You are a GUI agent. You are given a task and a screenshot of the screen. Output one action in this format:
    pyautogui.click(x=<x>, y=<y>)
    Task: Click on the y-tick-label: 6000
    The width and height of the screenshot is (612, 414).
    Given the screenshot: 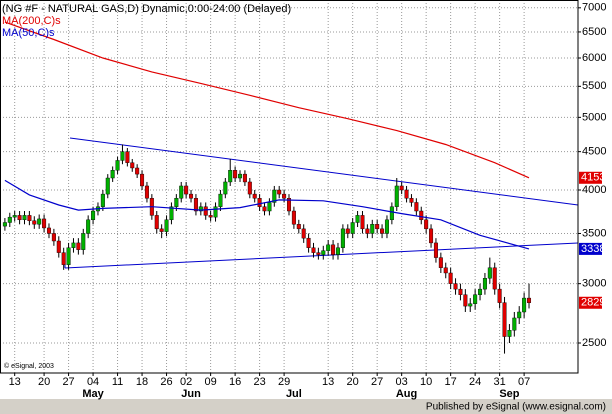 What is the action you would take?
    pyautogui.click(x=594, y=58)
    